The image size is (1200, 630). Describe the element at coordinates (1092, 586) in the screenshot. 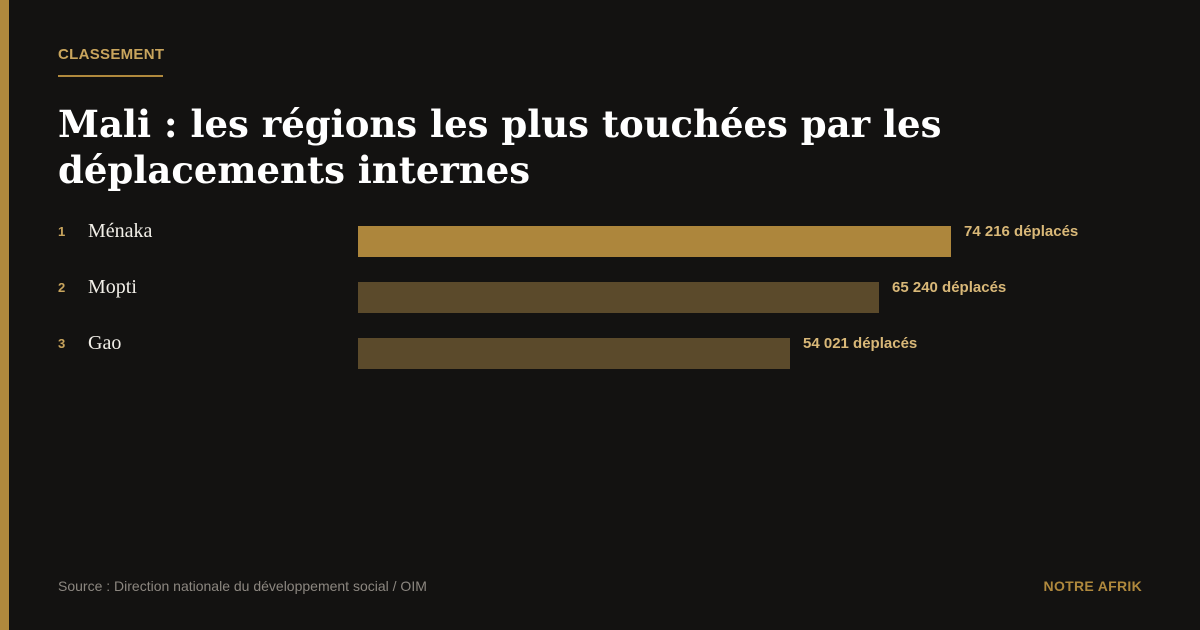

I see `brand-logo-text: NOTRE AFRIK` at that location.